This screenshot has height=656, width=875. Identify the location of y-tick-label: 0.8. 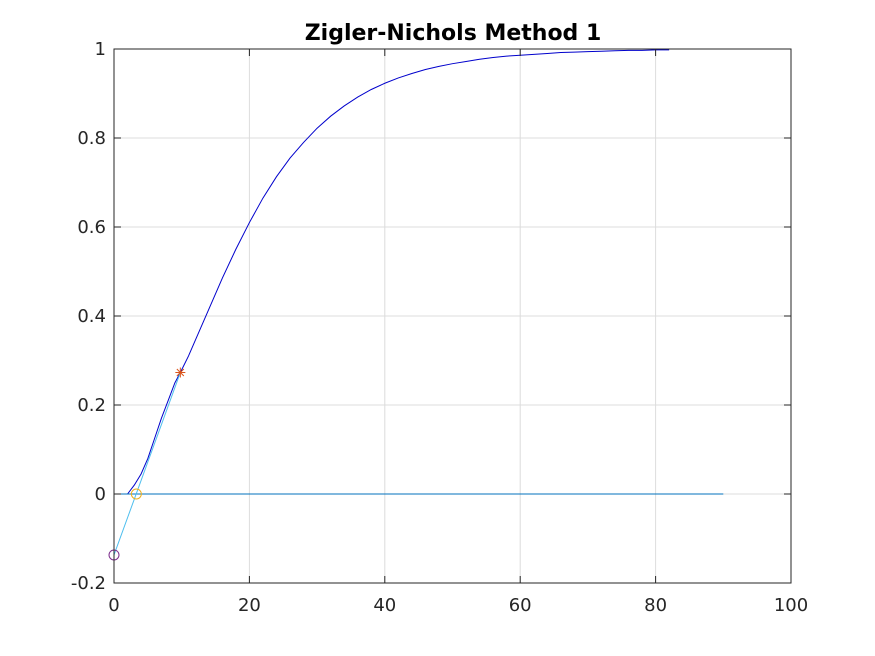
(91, 138).